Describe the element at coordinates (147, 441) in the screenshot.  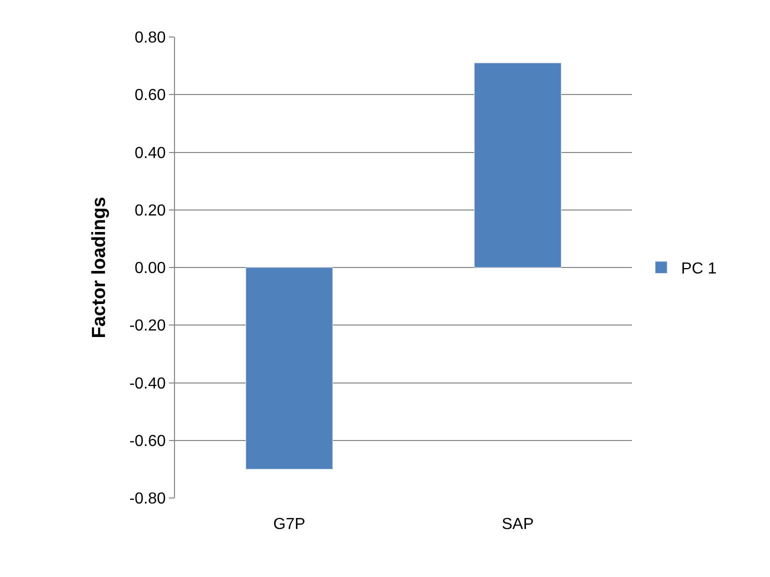
I see `y-tick-label: -0.60` at that location.